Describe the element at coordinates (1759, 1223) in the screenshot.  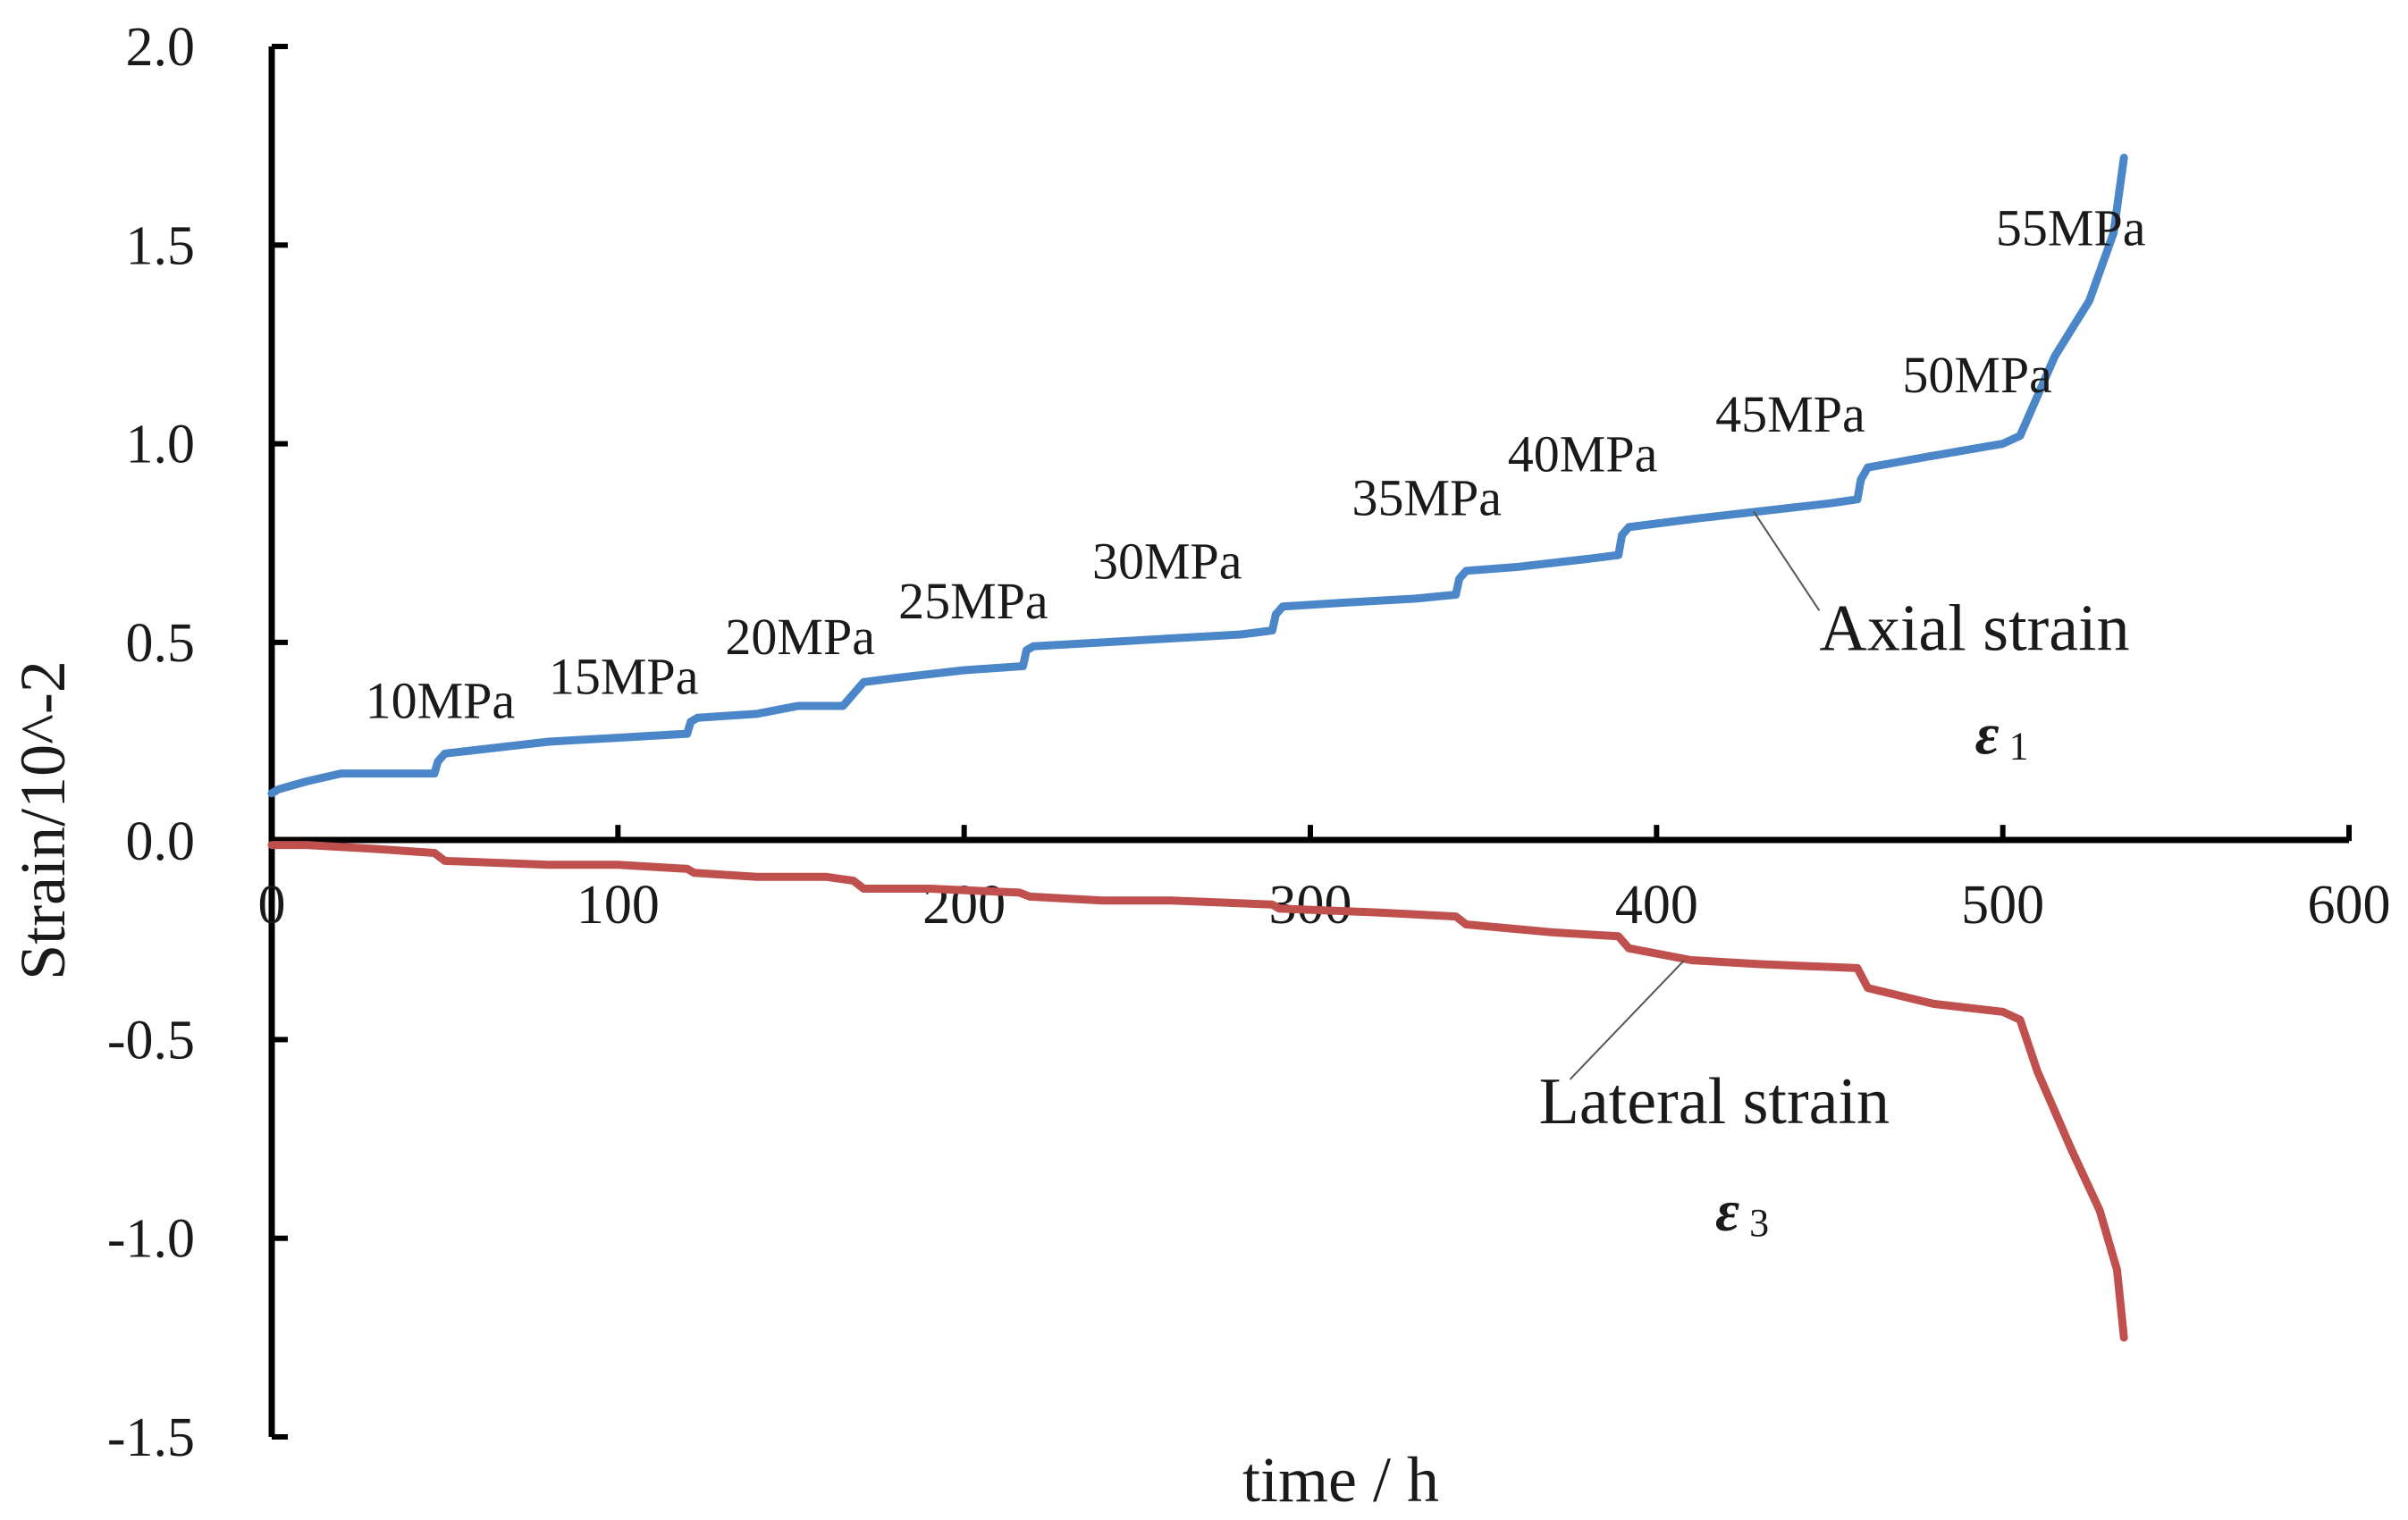
I see `series-symbol-subscript: 3` at that location.